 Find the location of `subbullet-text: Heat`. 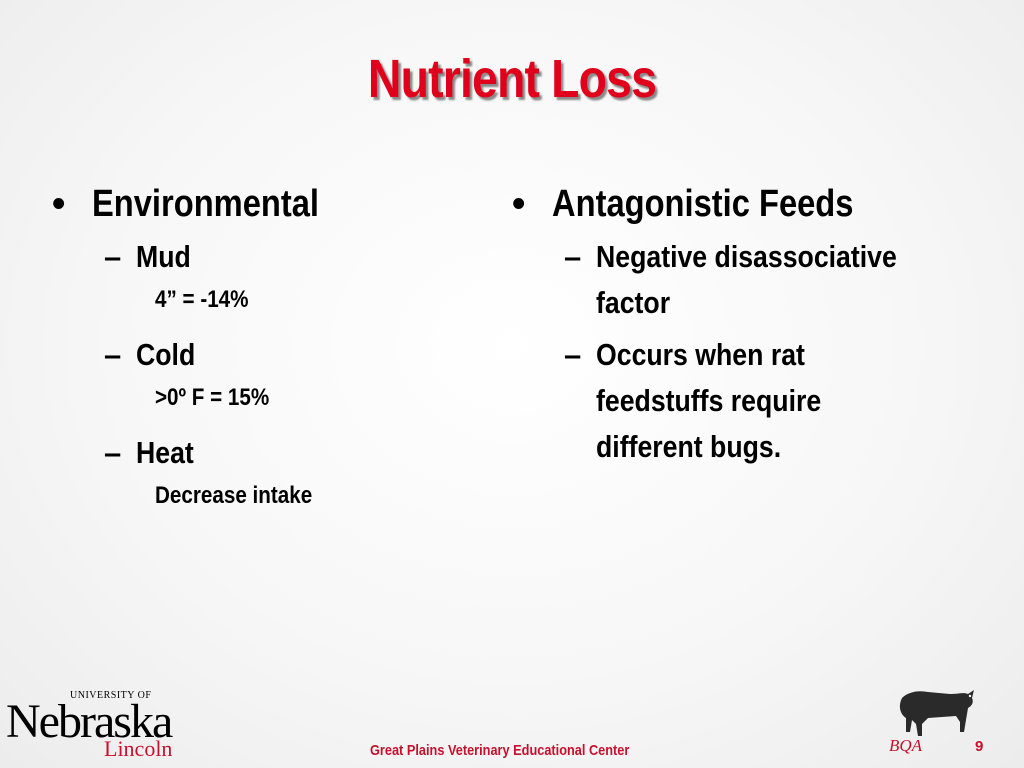

subbullet-text: Heat is located at coordinates (165, 452).